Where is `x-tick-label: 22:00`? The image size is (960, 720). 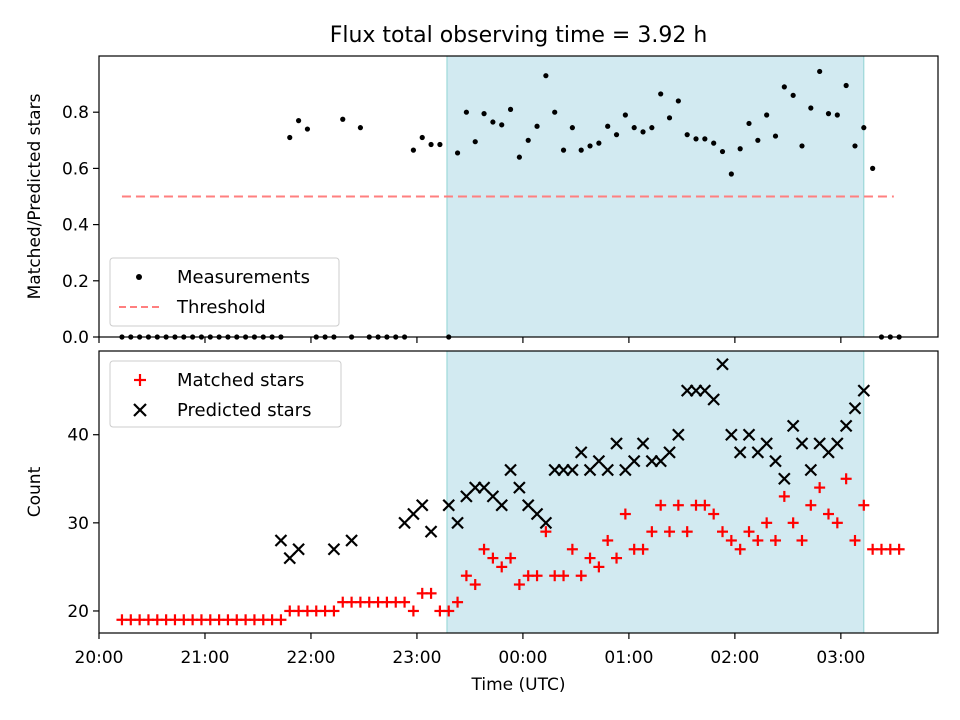 x-tick-label: 22:00 is located at coordinates (310, 658).